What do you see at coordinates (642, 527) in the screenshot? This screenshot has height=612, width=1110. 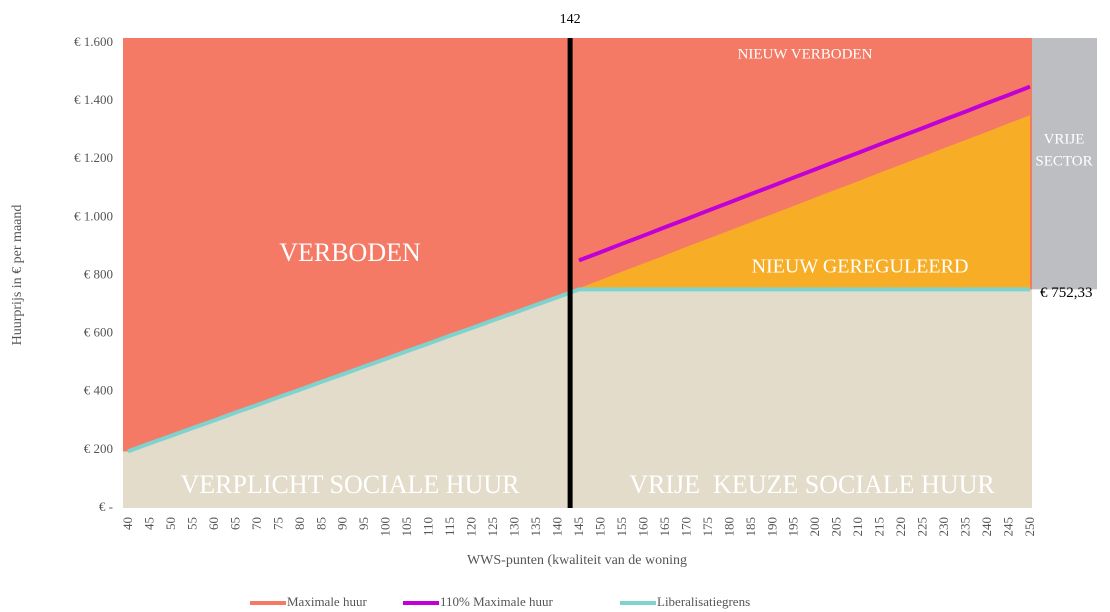 I see `x-tick-label: 160` at bounding box center [642, 527].